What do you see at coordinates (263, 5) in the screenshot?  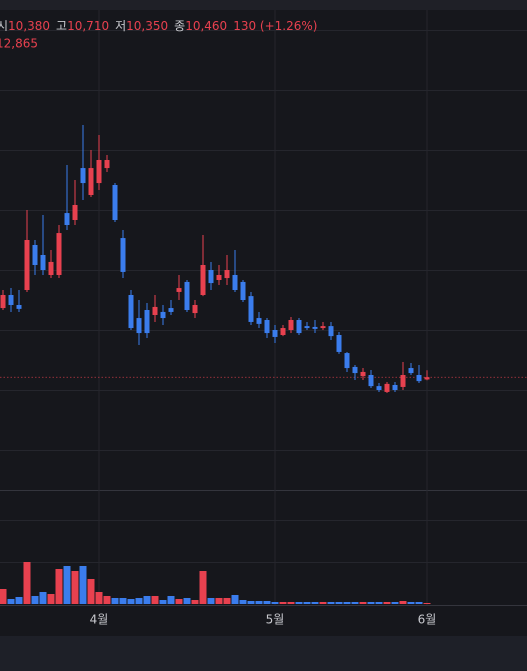 I see `top-strip` at bounding box center [263, 5].